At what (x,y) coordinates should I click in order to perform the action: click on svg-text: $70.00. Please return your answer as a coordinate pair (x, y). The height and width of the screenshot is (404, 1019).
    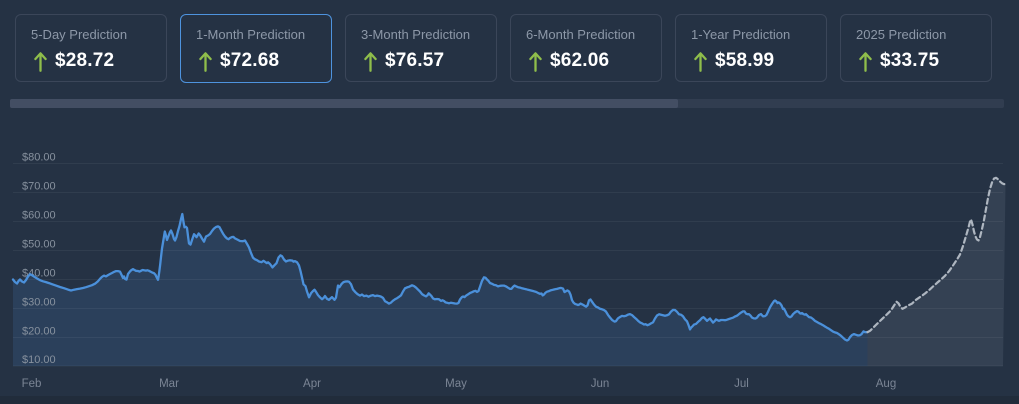
    Looking at the image, I should click on (39, 186).